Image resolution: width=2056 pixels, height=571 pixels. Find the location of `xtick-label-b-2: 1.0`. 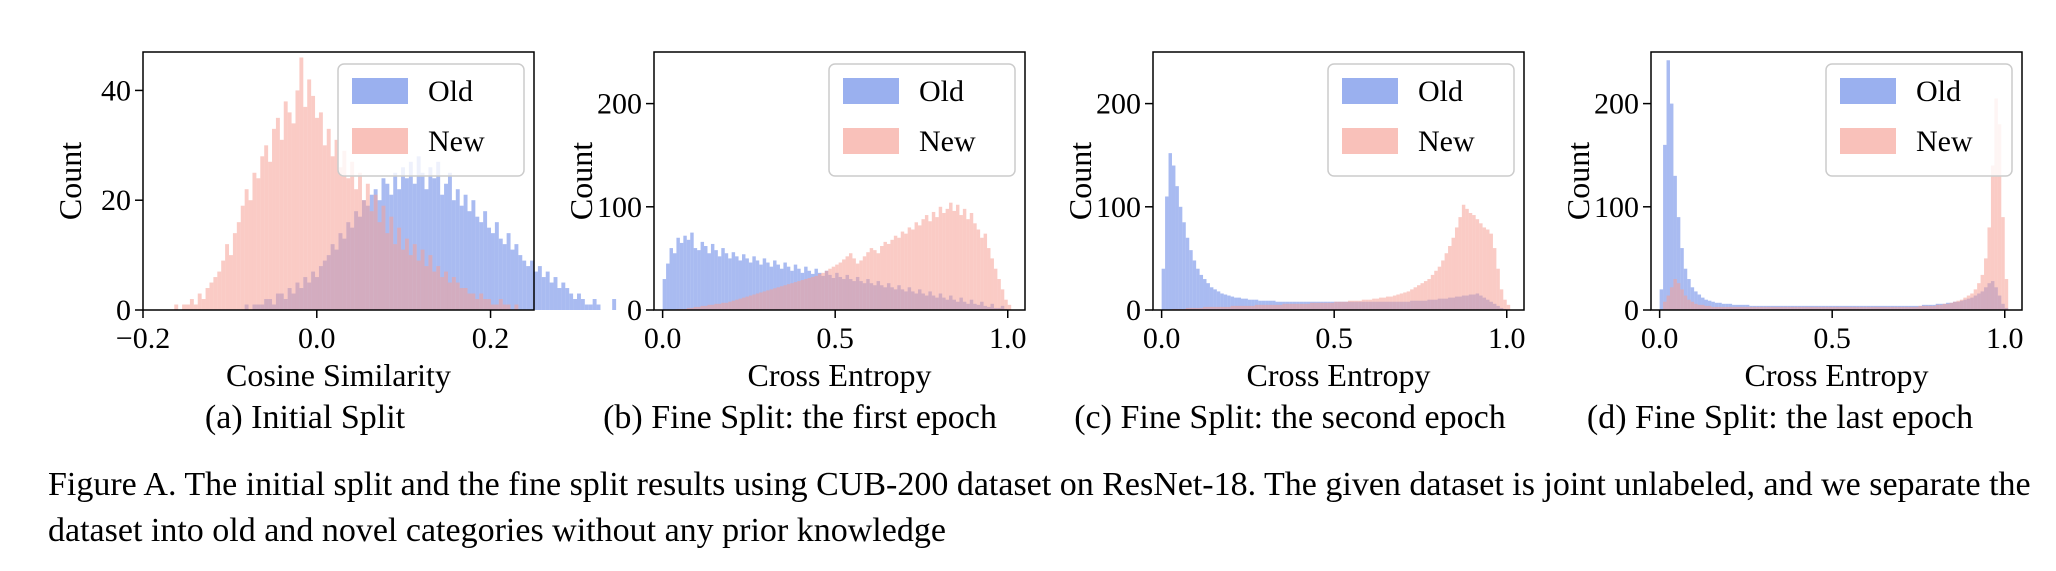

xtick-label-b-2: 1.0 is located at coordinates (1008, 338).